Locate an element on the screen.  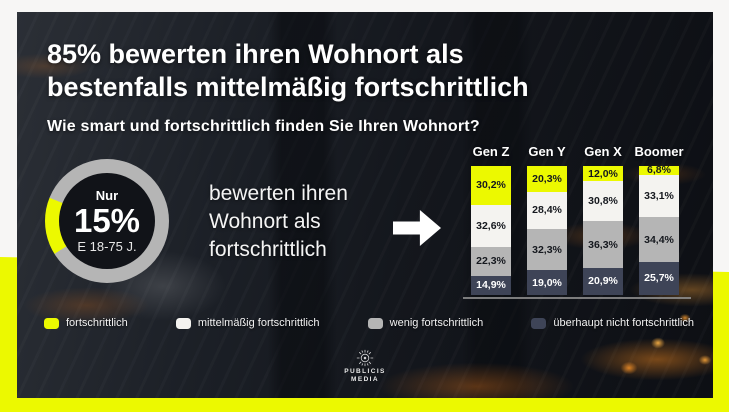
bar-value-label: 20,9% is located at coordinates (603, 281).